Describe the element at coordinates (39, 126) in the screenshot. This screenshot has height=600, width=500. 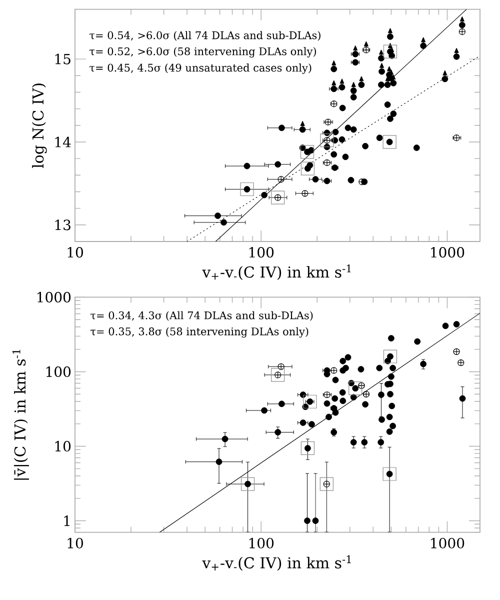
I see `y-axis-title: log N(C IV)` at that location.